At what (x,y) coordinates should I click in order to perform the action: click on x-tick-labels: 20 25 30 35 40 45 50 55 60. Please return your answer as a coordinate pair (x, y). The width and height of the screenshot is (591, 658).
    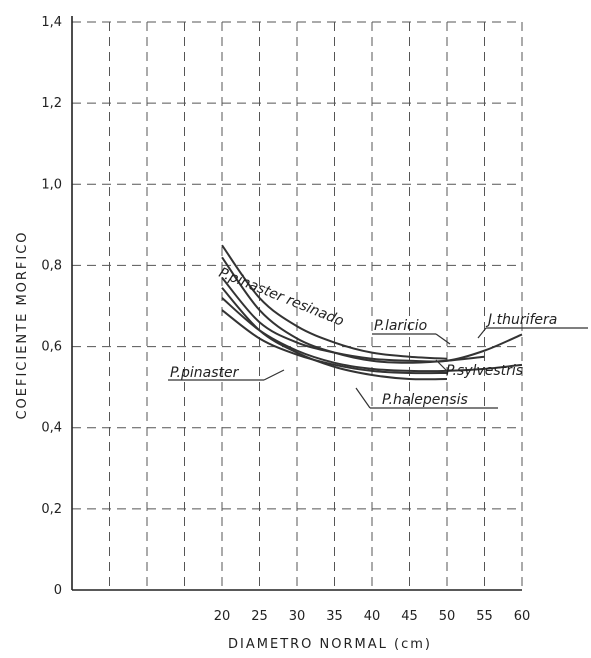
    Looking at the image, I should click on (372, 616).